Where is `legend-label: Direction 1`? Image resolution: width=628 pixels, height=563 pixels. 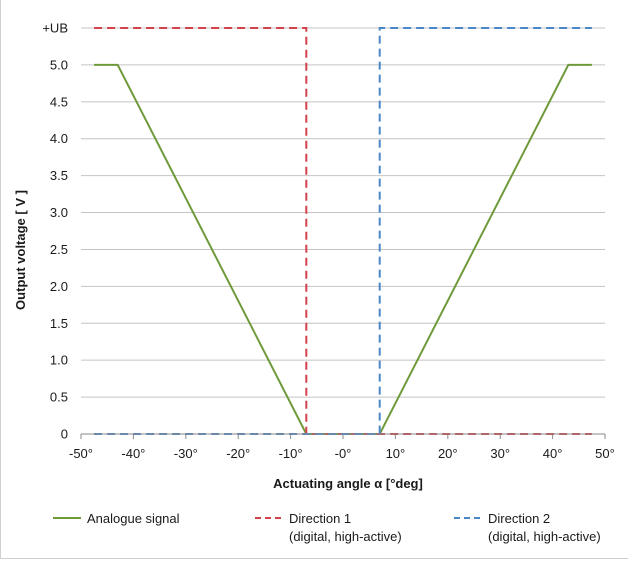 legend-label: Direction 1 is located at coordinates (320, 518).